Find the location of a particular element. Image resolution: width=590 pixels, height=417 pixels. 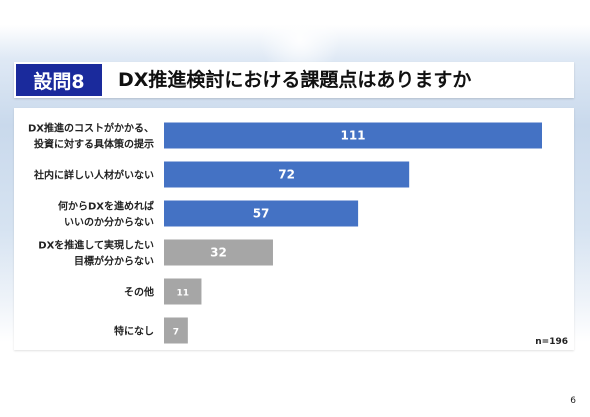

value-label-5: 7 is located at coordinates (176, 333).